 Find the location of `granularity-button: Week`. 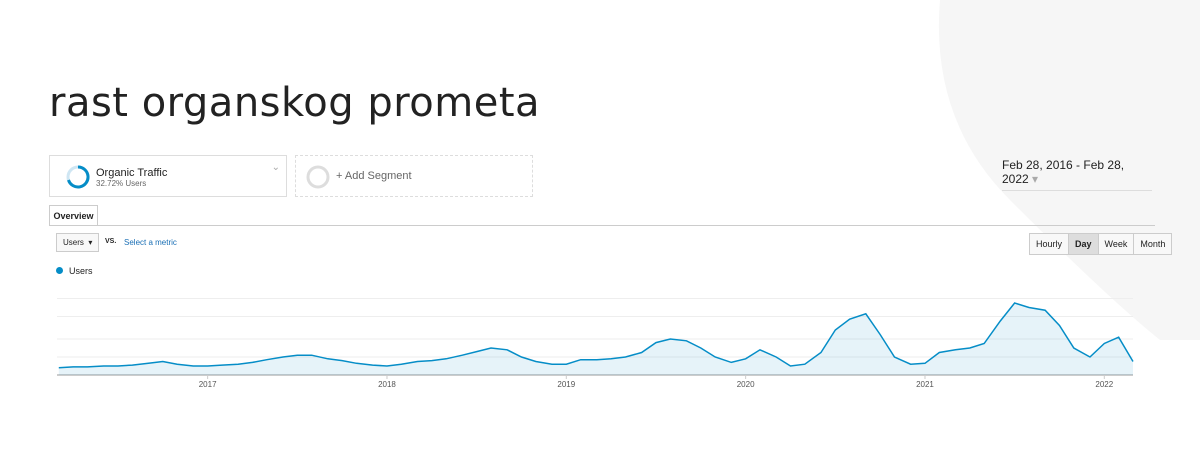

granularity-button: Week is located at coordinates (1116, 244).